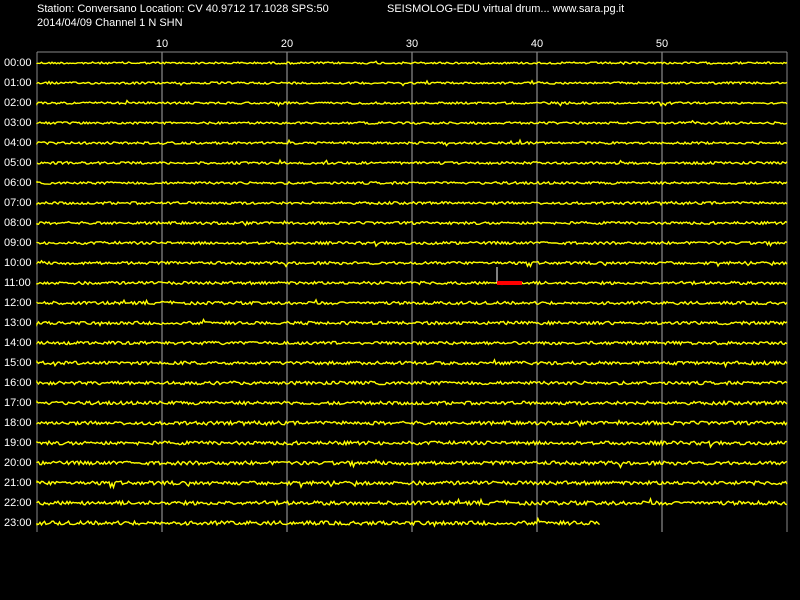  What do you see at coordinates (18, 443) in the screenshot?
I see `hour-label: 19:00` at bounding box center [18, 443].